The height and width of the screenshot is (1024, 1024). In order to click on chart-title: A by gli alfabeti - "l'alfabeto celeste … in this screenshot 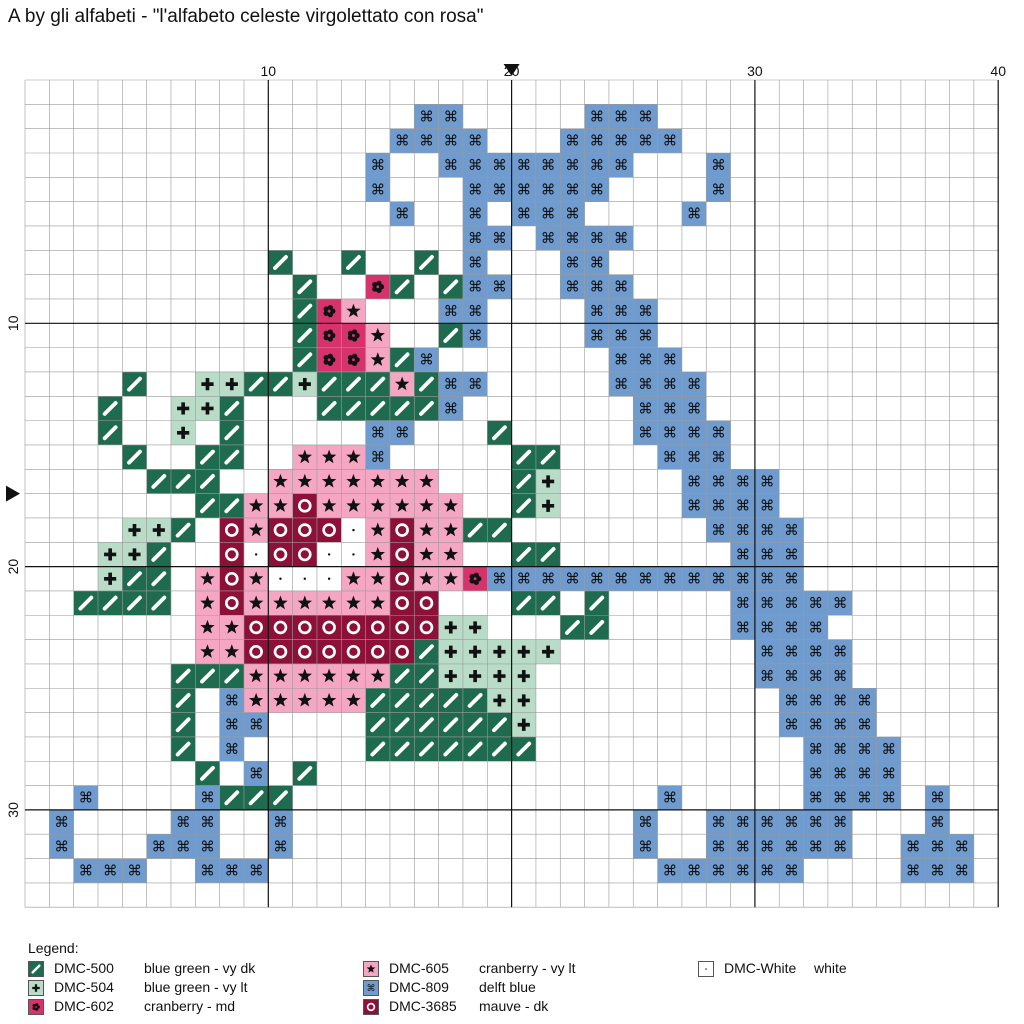, I will do `click(246, 16)`.